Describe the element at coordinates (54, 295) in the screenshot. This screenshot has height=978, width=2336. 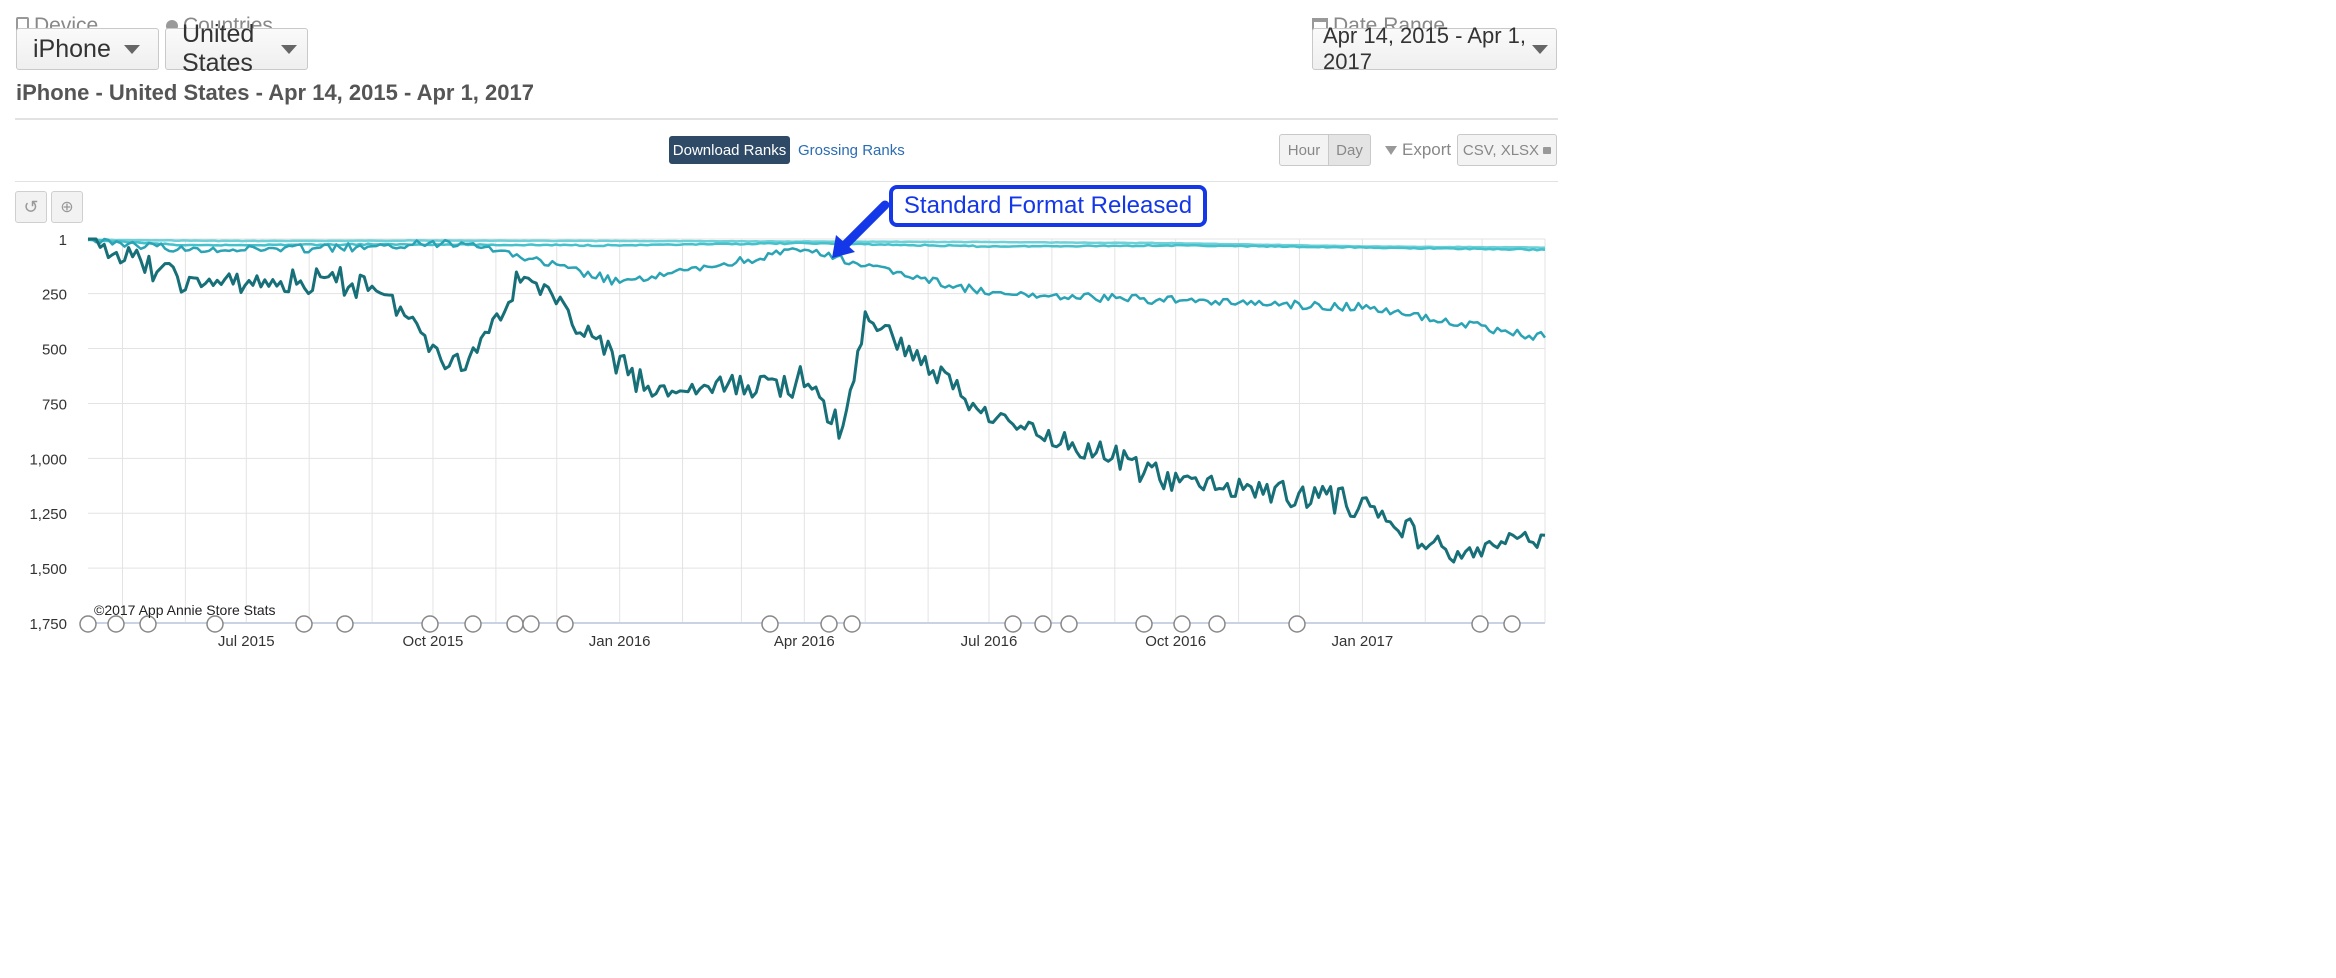
I see `y-tick-label: 250` at that location.